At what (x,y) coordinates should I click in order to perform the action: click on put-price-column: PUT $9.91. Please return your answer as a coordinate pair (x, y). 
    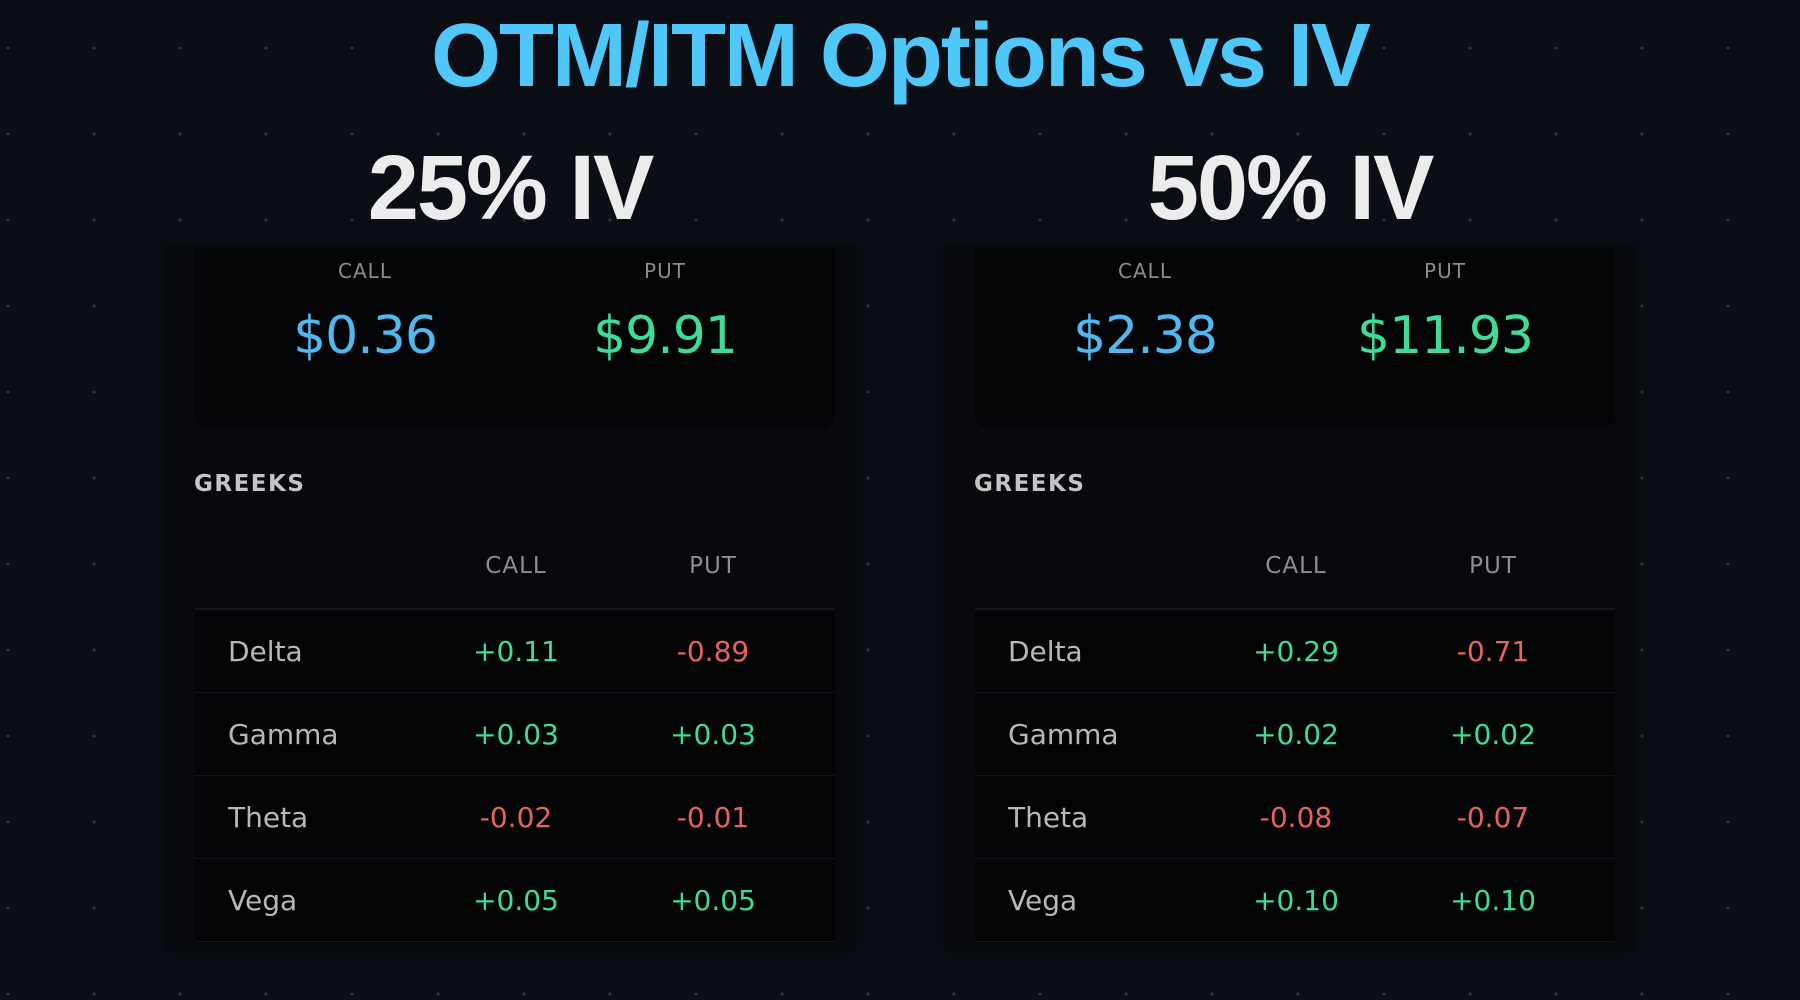
    Looking at the image, I should click on (665, 307).